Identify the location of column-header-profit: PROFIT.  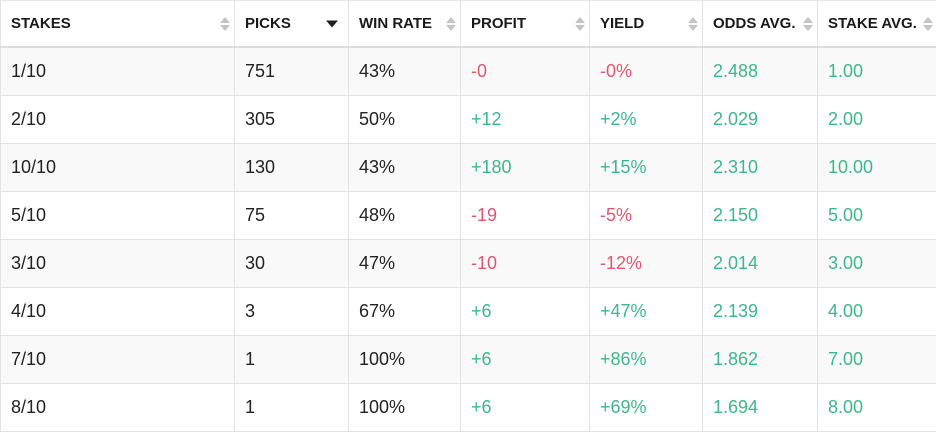
(525, 24).